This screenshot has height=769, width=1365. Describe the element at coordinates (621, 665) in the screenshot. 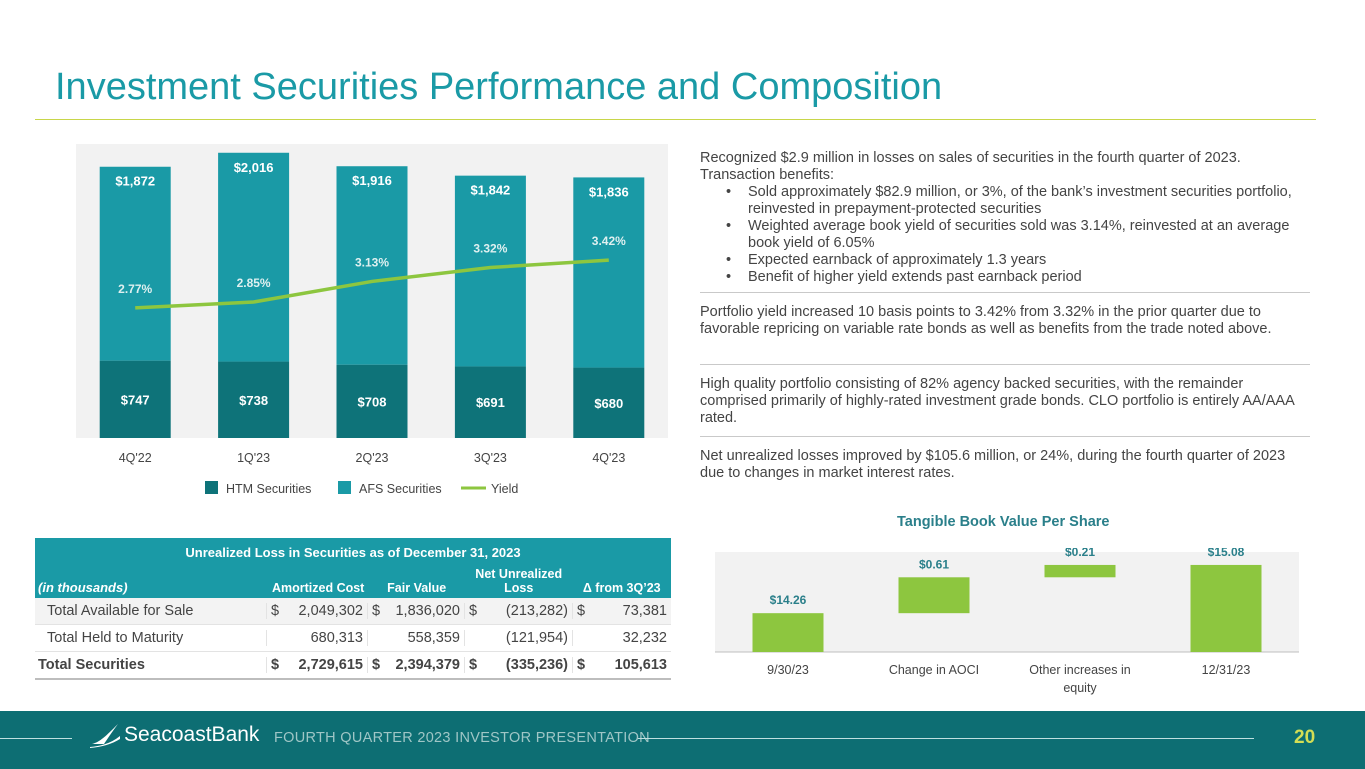

I see `table-cell: $105,613` at that location.